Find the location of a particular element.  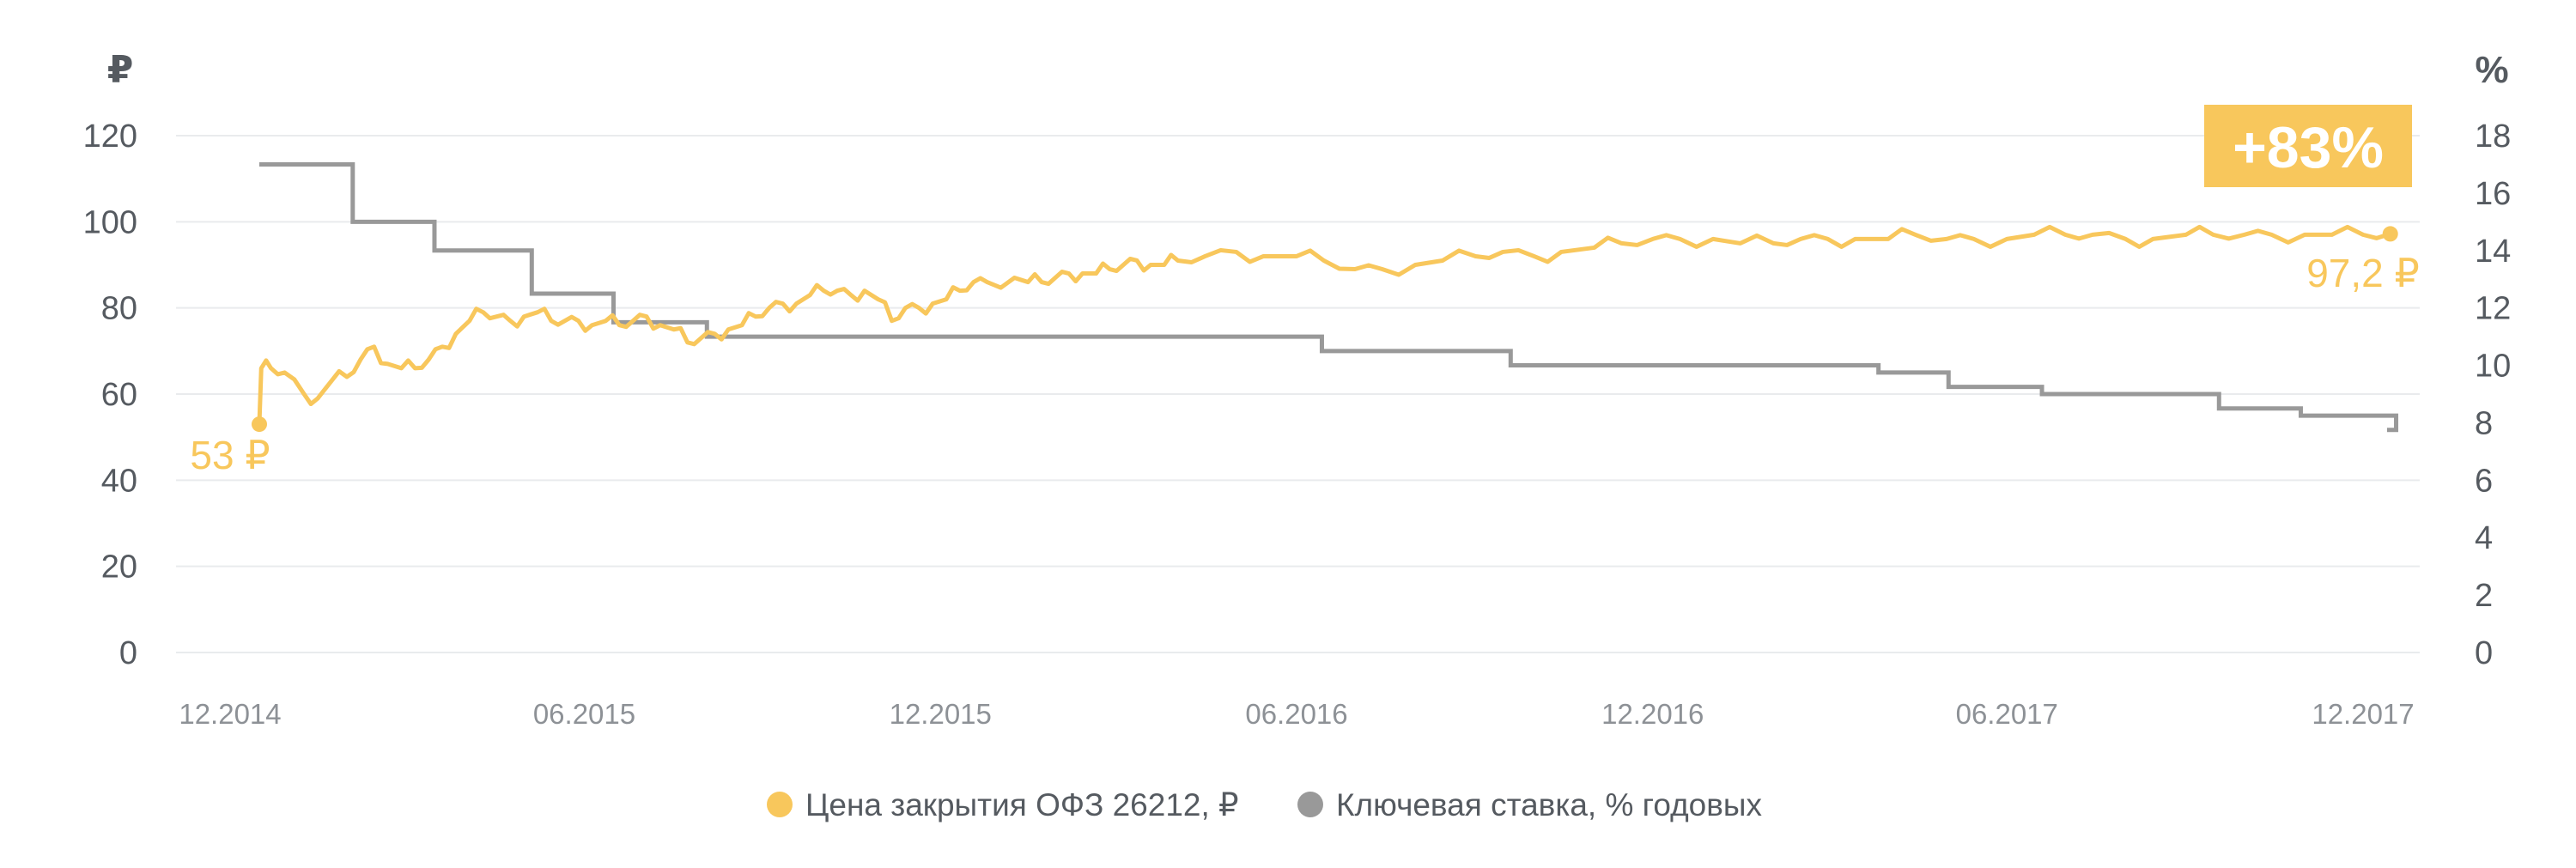

left-tick-label: 40 is located at coordinates (119, 481).